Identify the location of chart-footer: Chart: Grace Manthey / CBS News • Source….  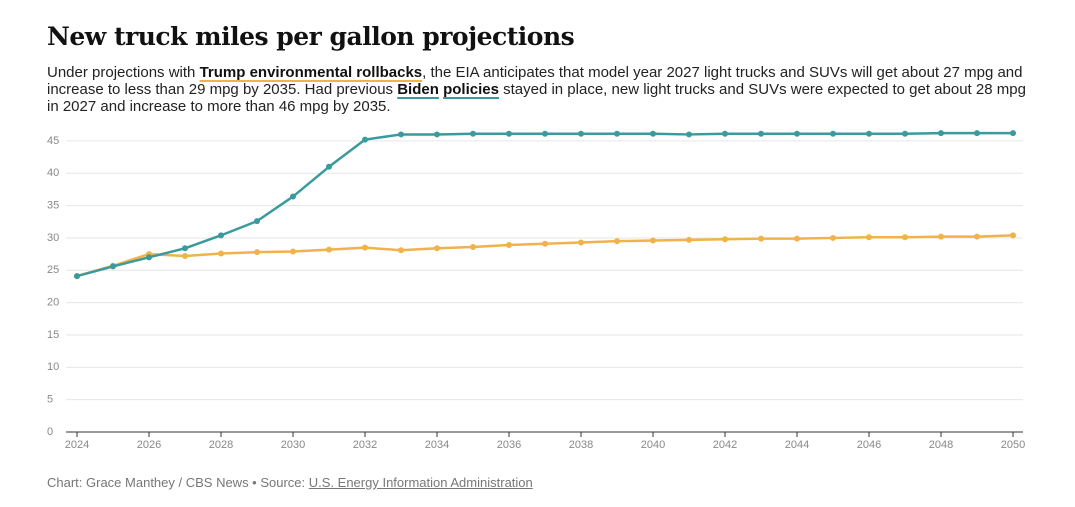
(290, 482).